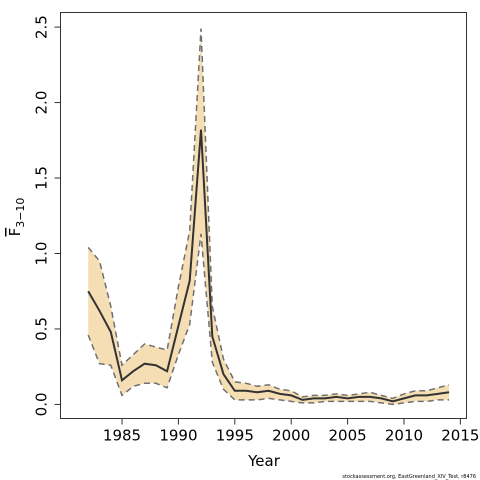 This screenshot has height=480, width=480. Describe the element at coordinates (460, 436) in the screenshot. I see `x-tick-label: 2015` at that location.